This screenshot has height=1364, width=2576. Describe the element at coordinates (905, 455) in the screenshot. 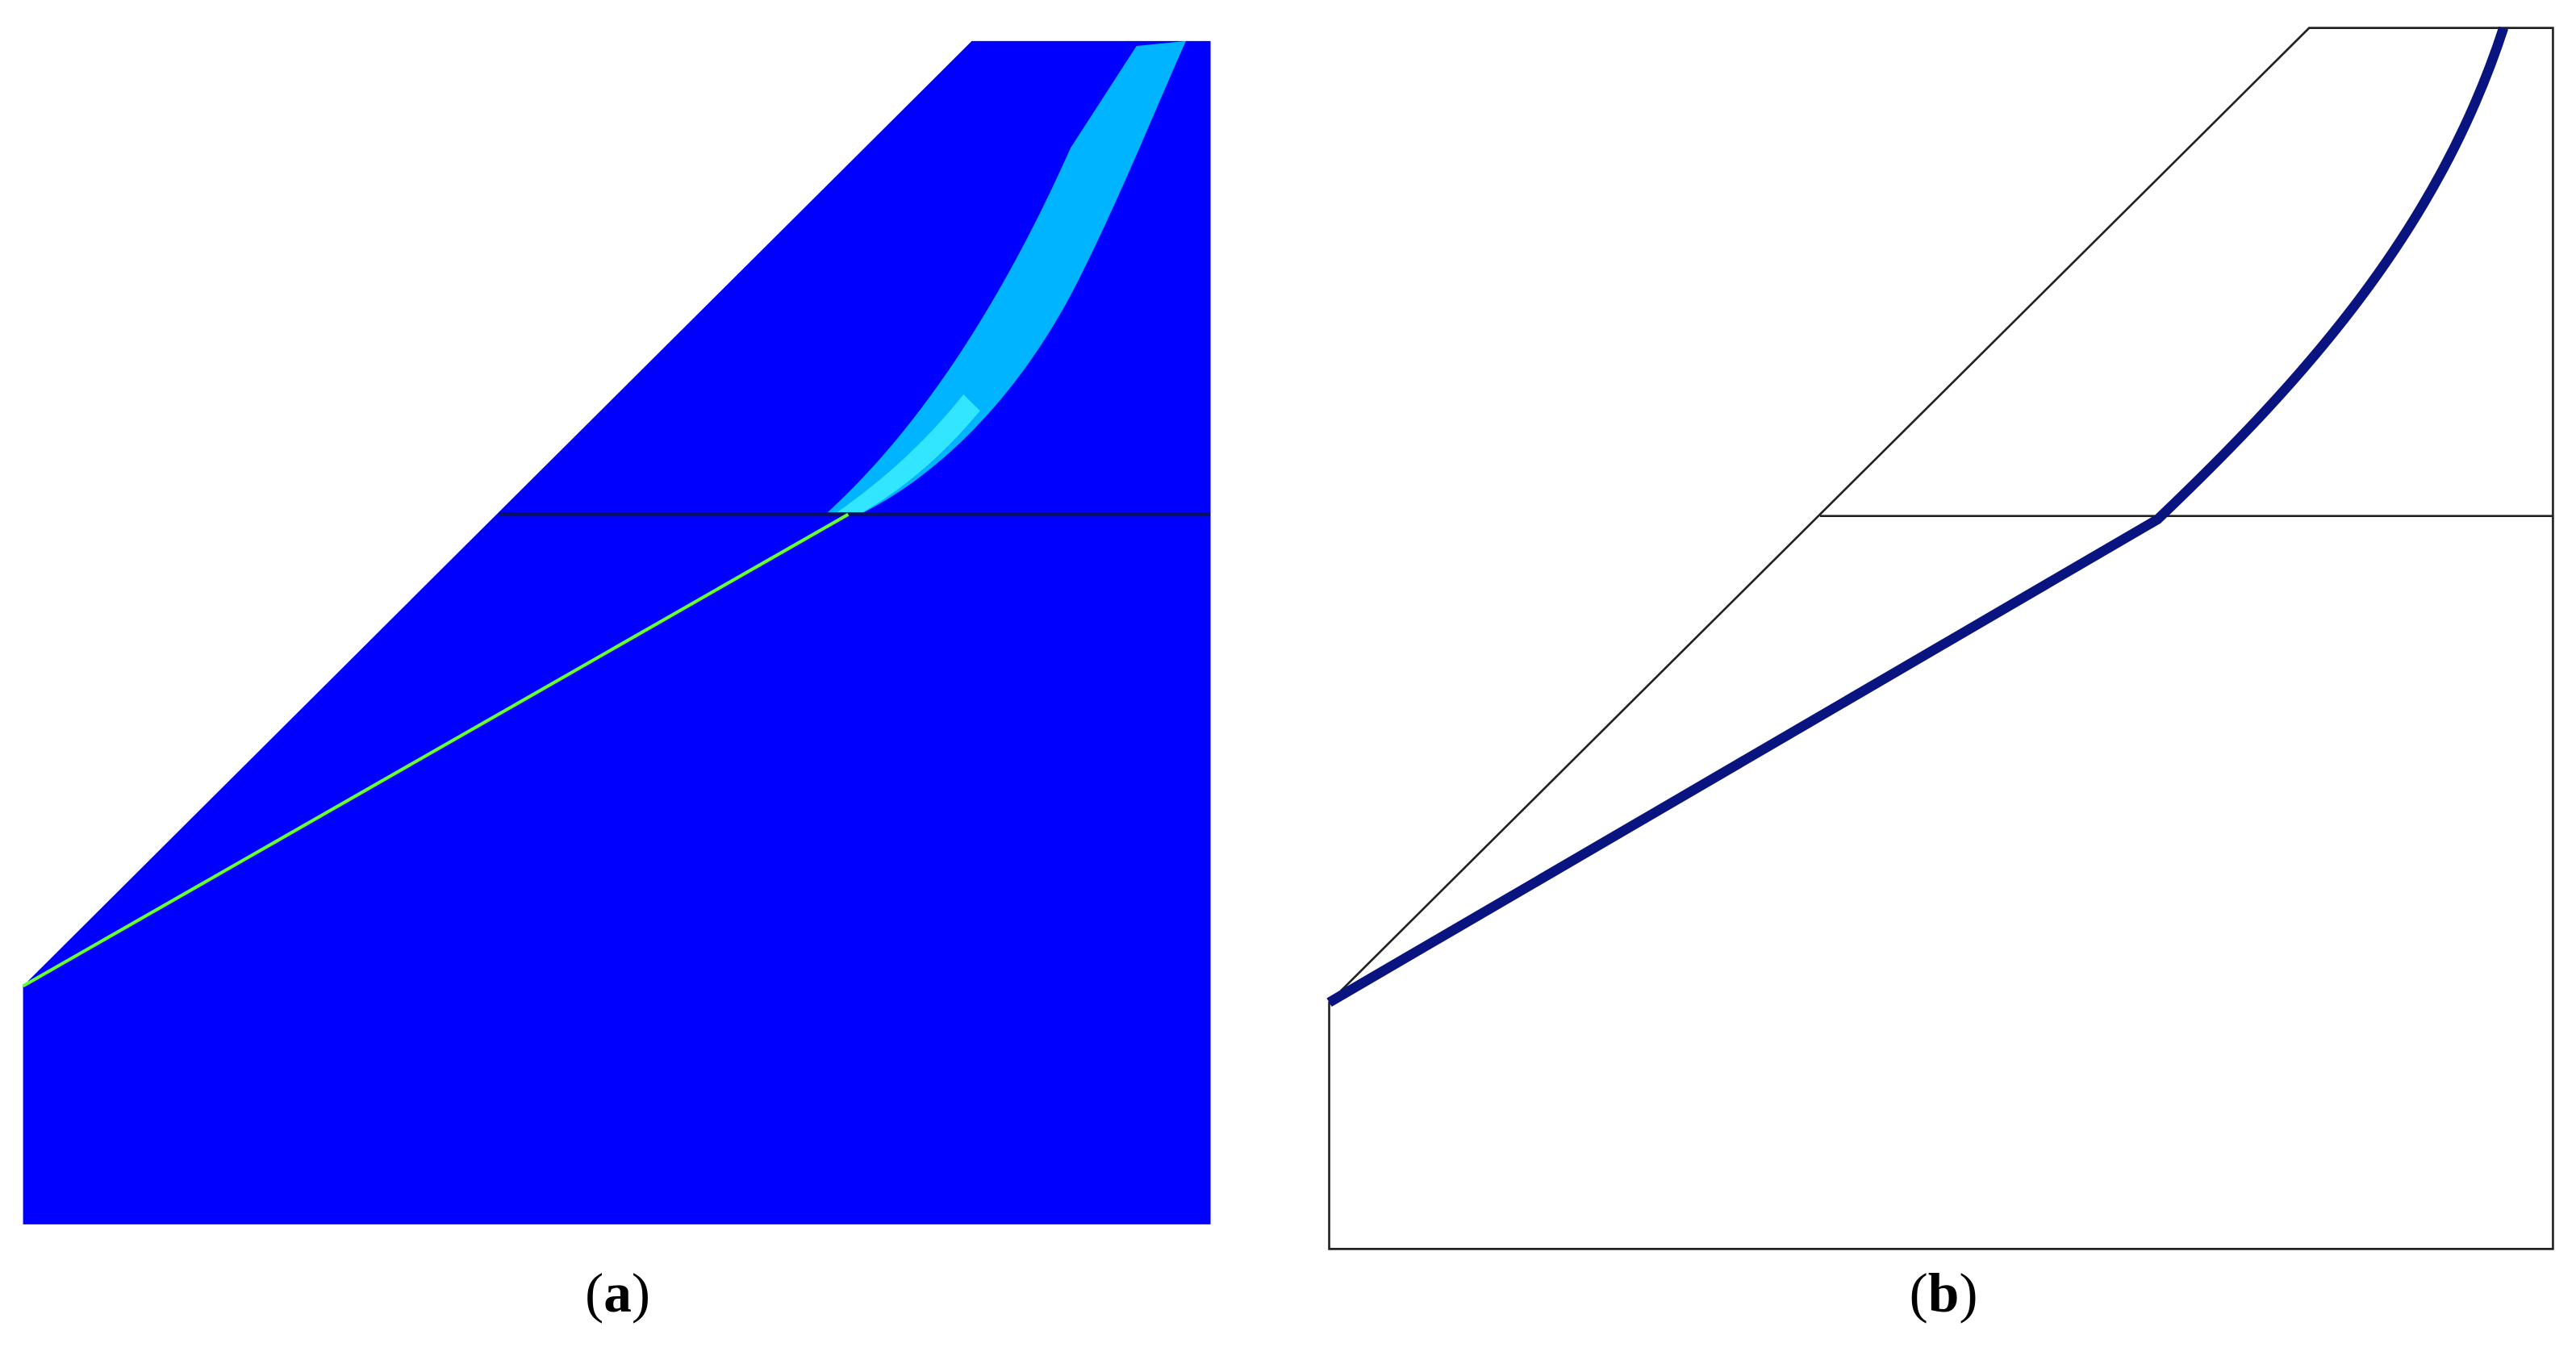

I see `cyan-band-inner` at that location.